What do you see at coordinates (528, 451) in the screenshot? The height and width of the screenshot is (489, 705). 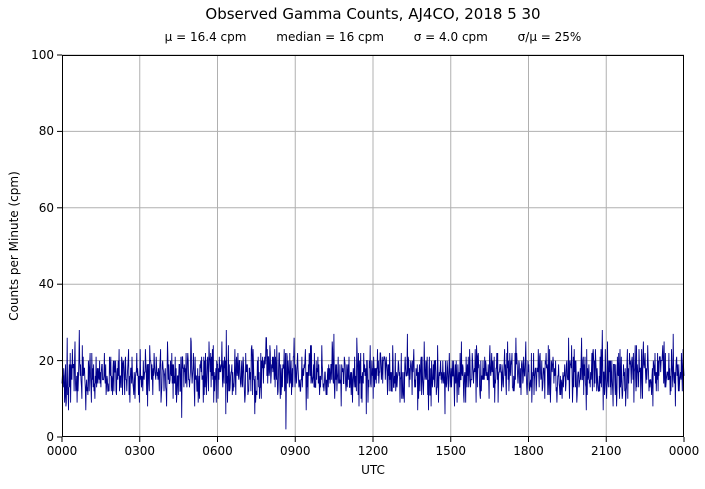 I see `x-tick-label: 1800` at bounding box center [528, 451].